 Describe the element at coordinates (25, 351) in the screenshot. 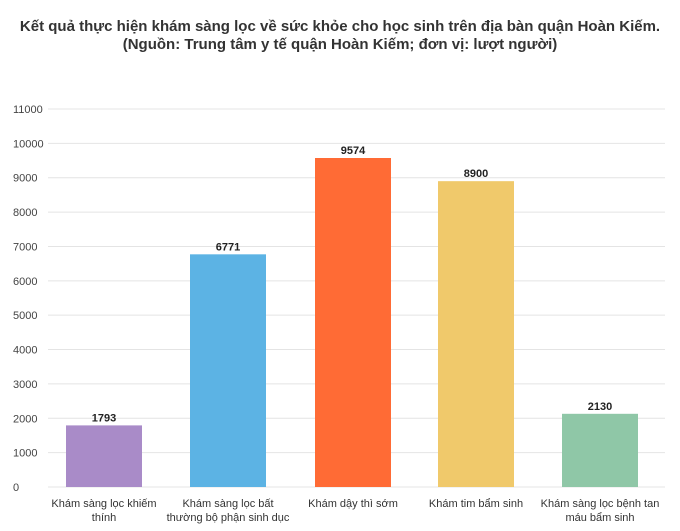

I see `y-tick-label: 4000` at that location.